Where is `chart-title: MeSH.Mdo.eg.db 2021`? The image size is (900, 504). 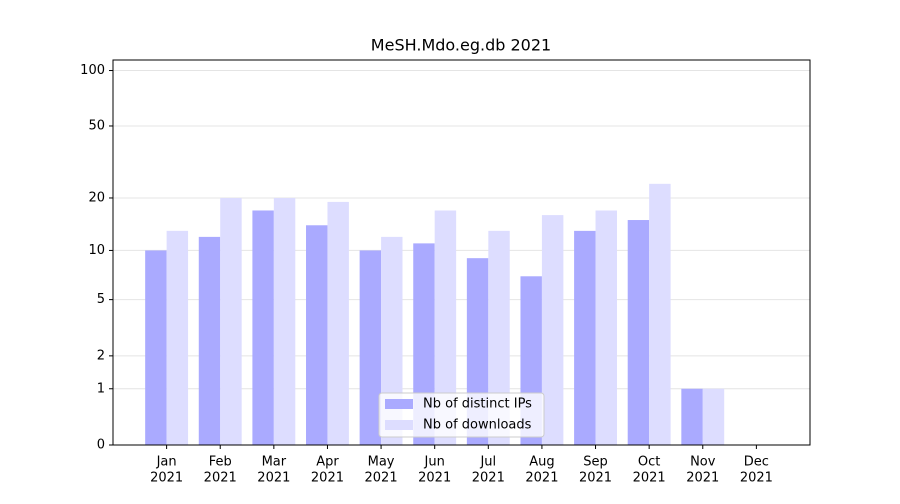 chart-title: MeSH.Mdo.eg.db 2021 is located at coordinates (461, 45).